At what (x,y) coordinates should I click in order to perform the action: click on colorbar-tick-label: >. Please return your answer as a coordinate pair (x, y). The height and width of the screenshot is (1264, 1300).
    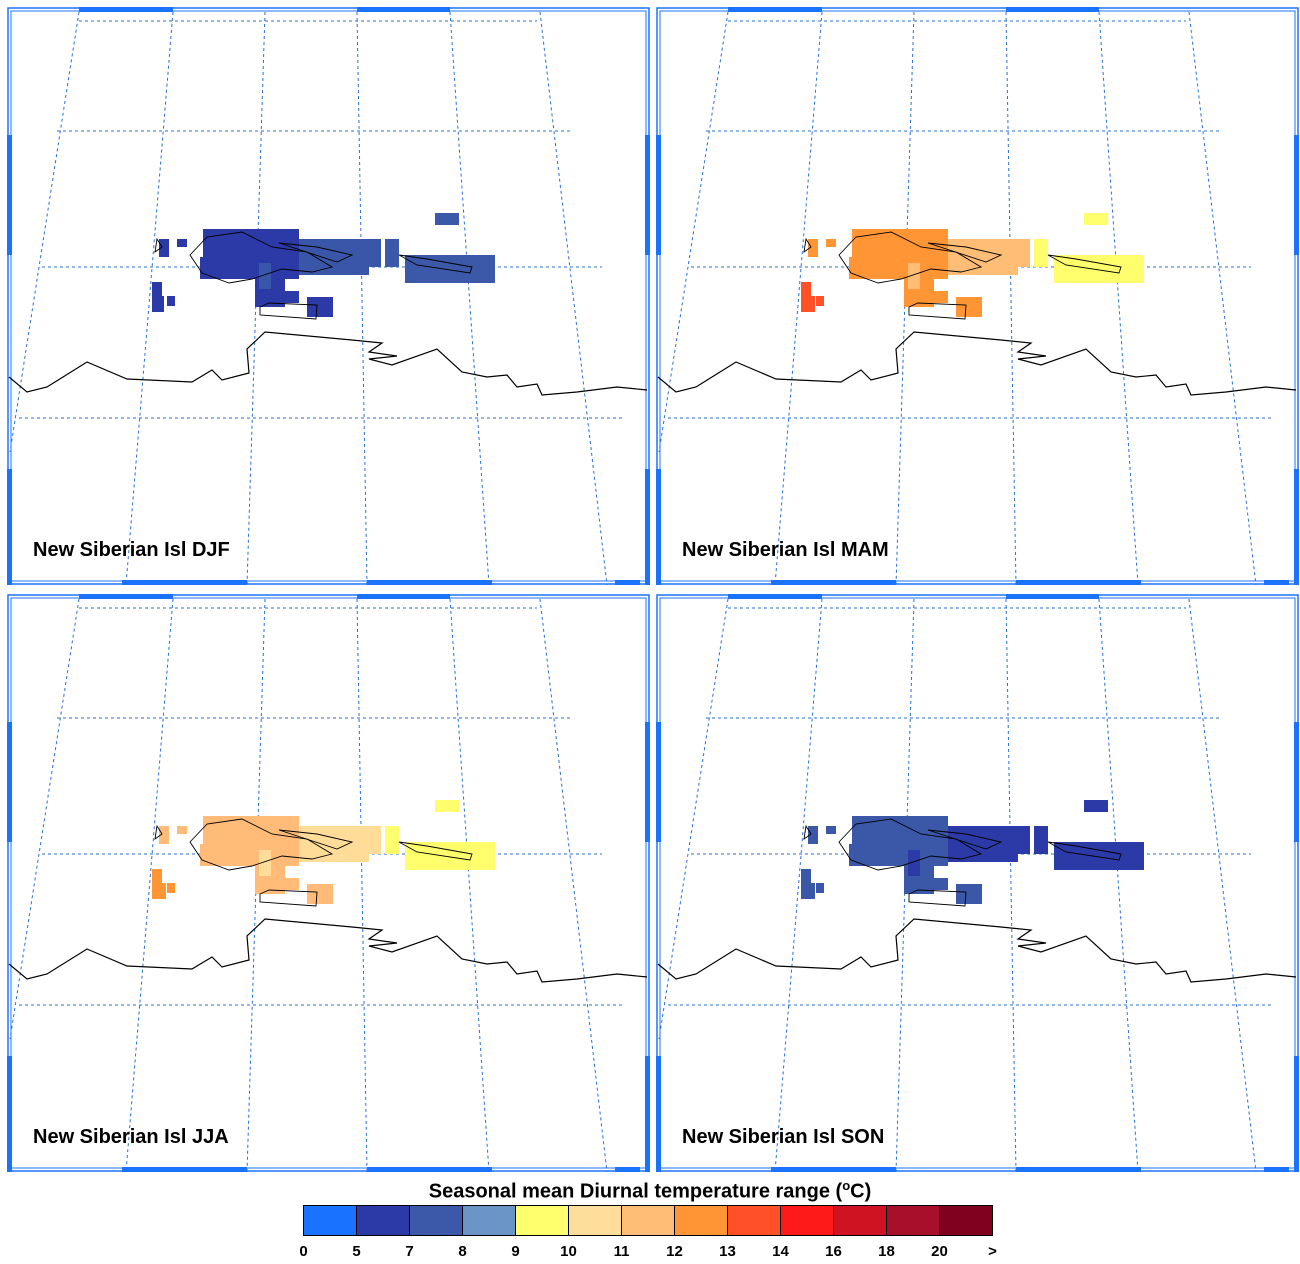
    Looking at the image, I should click on (992, 1251).